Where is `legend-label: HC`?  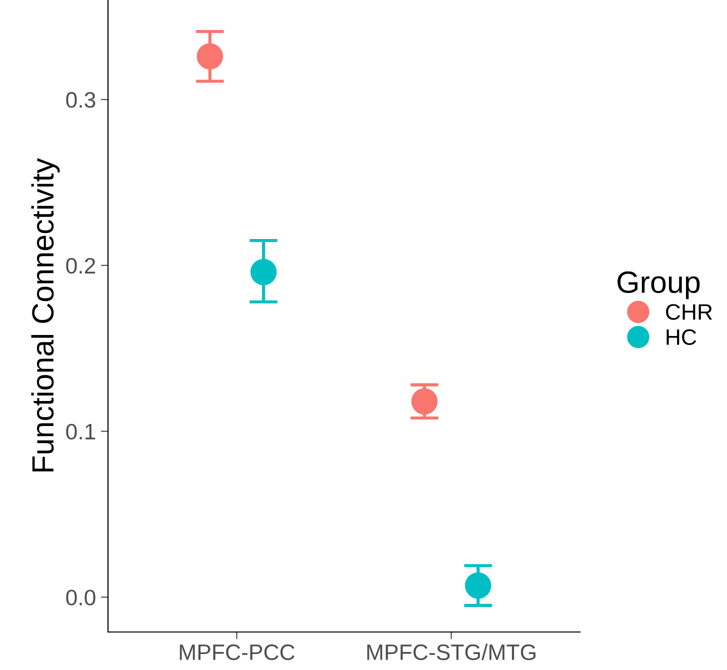
legend-label: HC is located at coordinates (681, 337).